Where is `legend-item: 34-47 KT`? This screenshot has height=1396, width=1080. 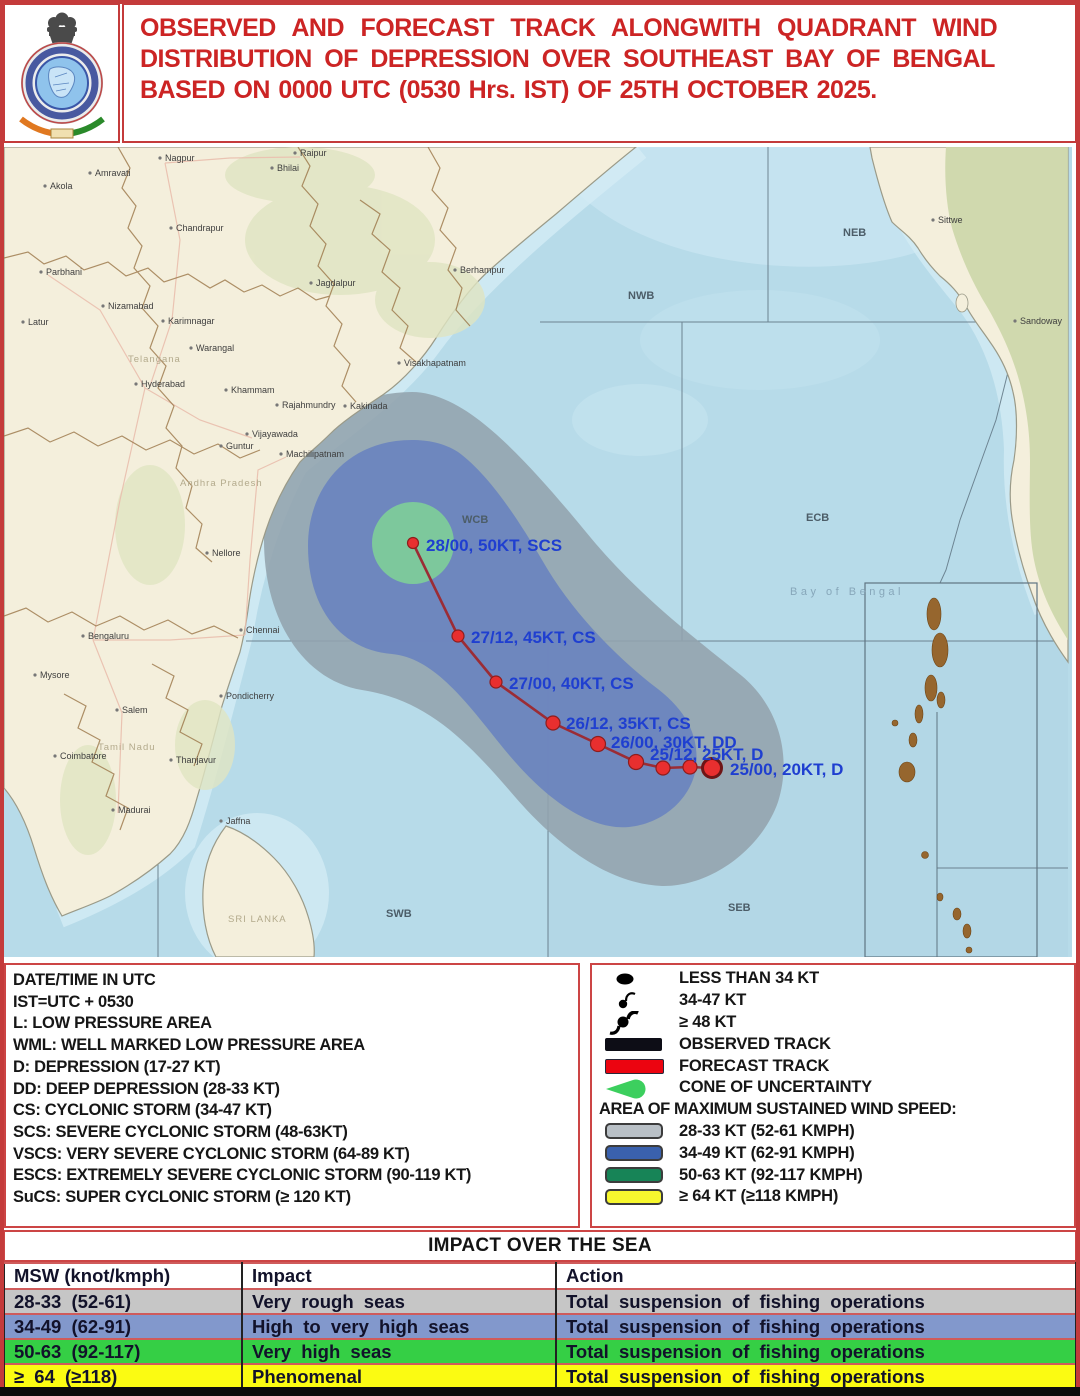
legend-item: 34-47 KT is located at coordinates (833, 1001).